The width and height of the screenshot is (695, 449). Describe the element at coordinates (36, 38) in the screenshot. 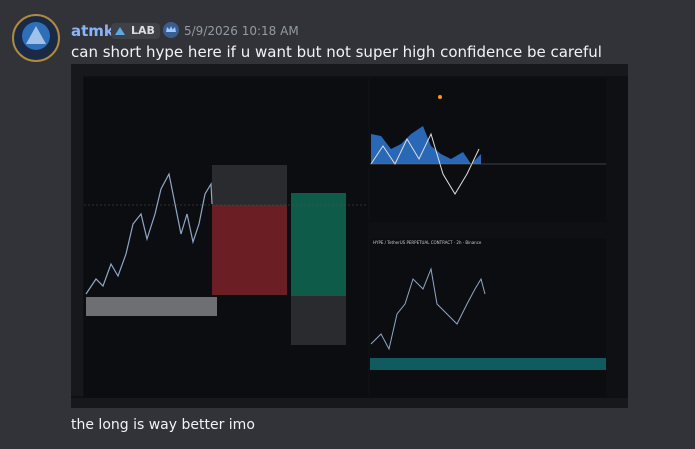

I see `avatar` at that location.